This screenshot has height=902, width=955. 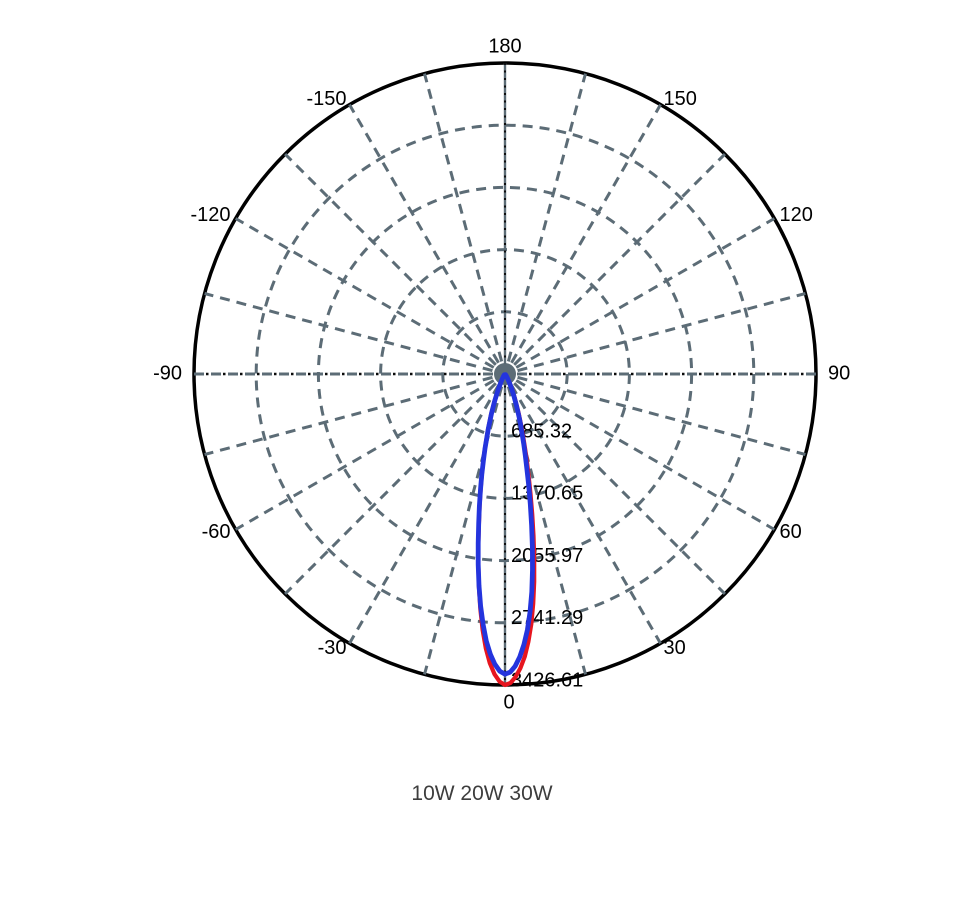 What do you see at coordinates (505, 524) in the screenshot?
I see `series-path-curve-blue` at bounding box center [505, 524].